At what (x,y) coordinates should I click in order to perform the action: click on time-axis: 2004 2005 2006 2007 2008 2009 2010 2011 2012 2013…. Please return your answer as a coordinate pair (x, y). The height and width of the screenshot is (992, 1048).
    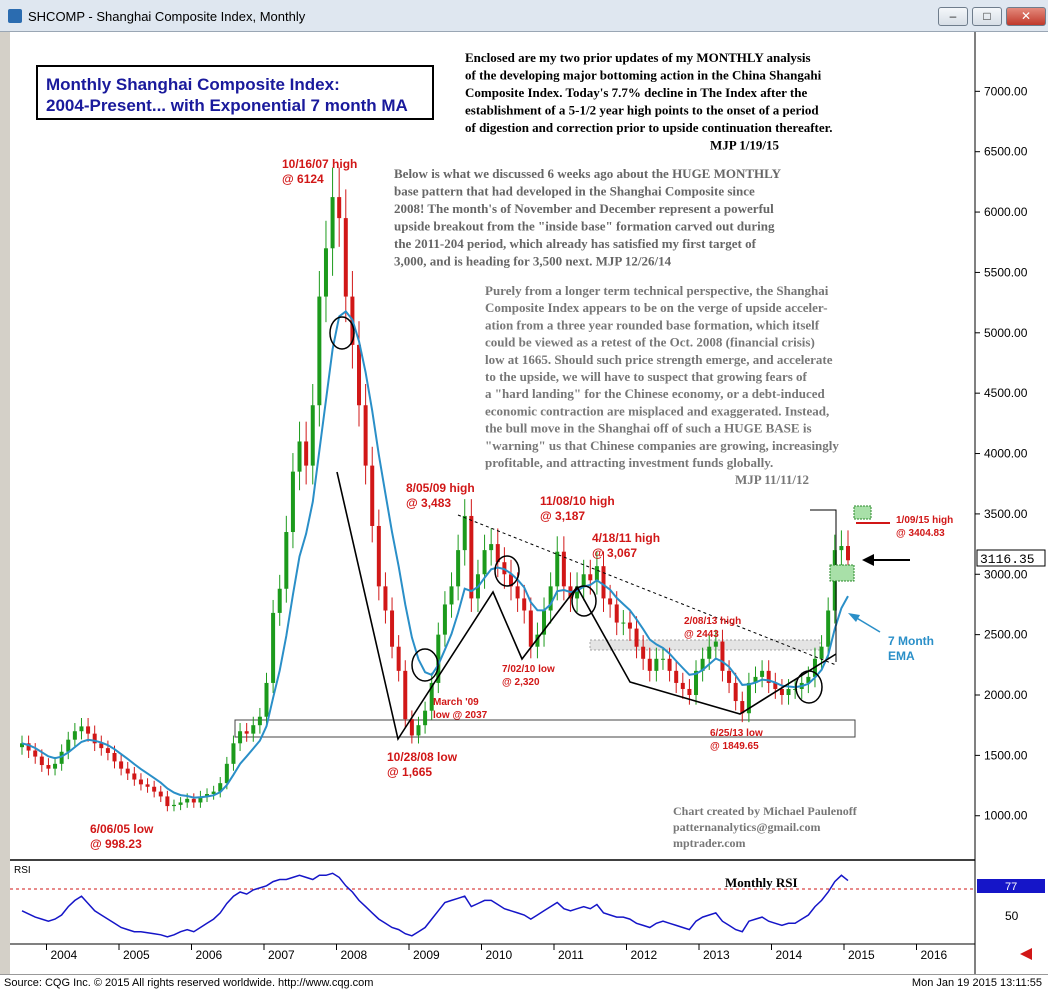
    Looking at the image, I should click on (497, 953).